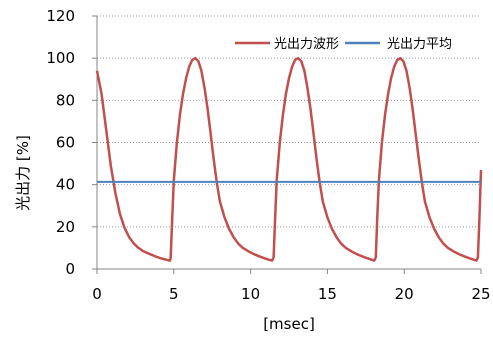 The image size is (493, 340). Describe the element at coordinates (174, 294) in the screenshot. I see `x-tick-label: 5` at that location.